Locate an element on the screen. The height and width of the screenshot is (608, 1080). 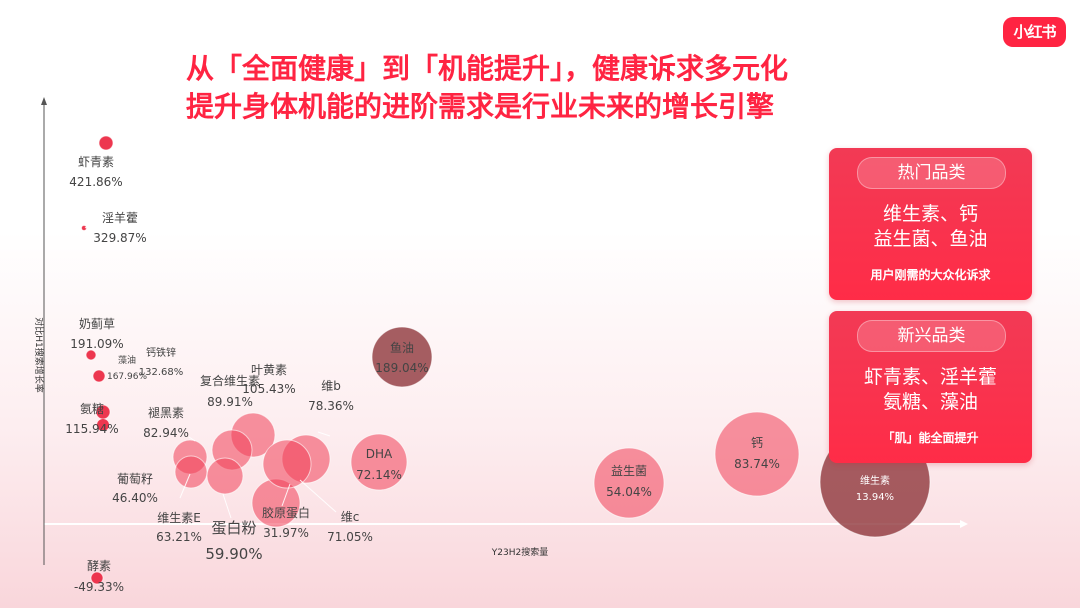
data-point-value: 13.94% is located at coordinates (875, 497).